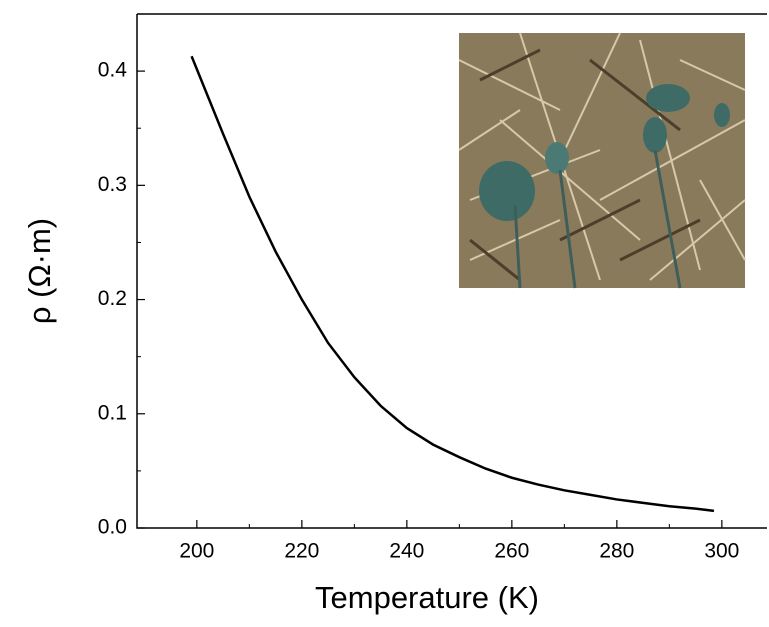  I want to click on x-tick-label: 240, so click(406, 551).